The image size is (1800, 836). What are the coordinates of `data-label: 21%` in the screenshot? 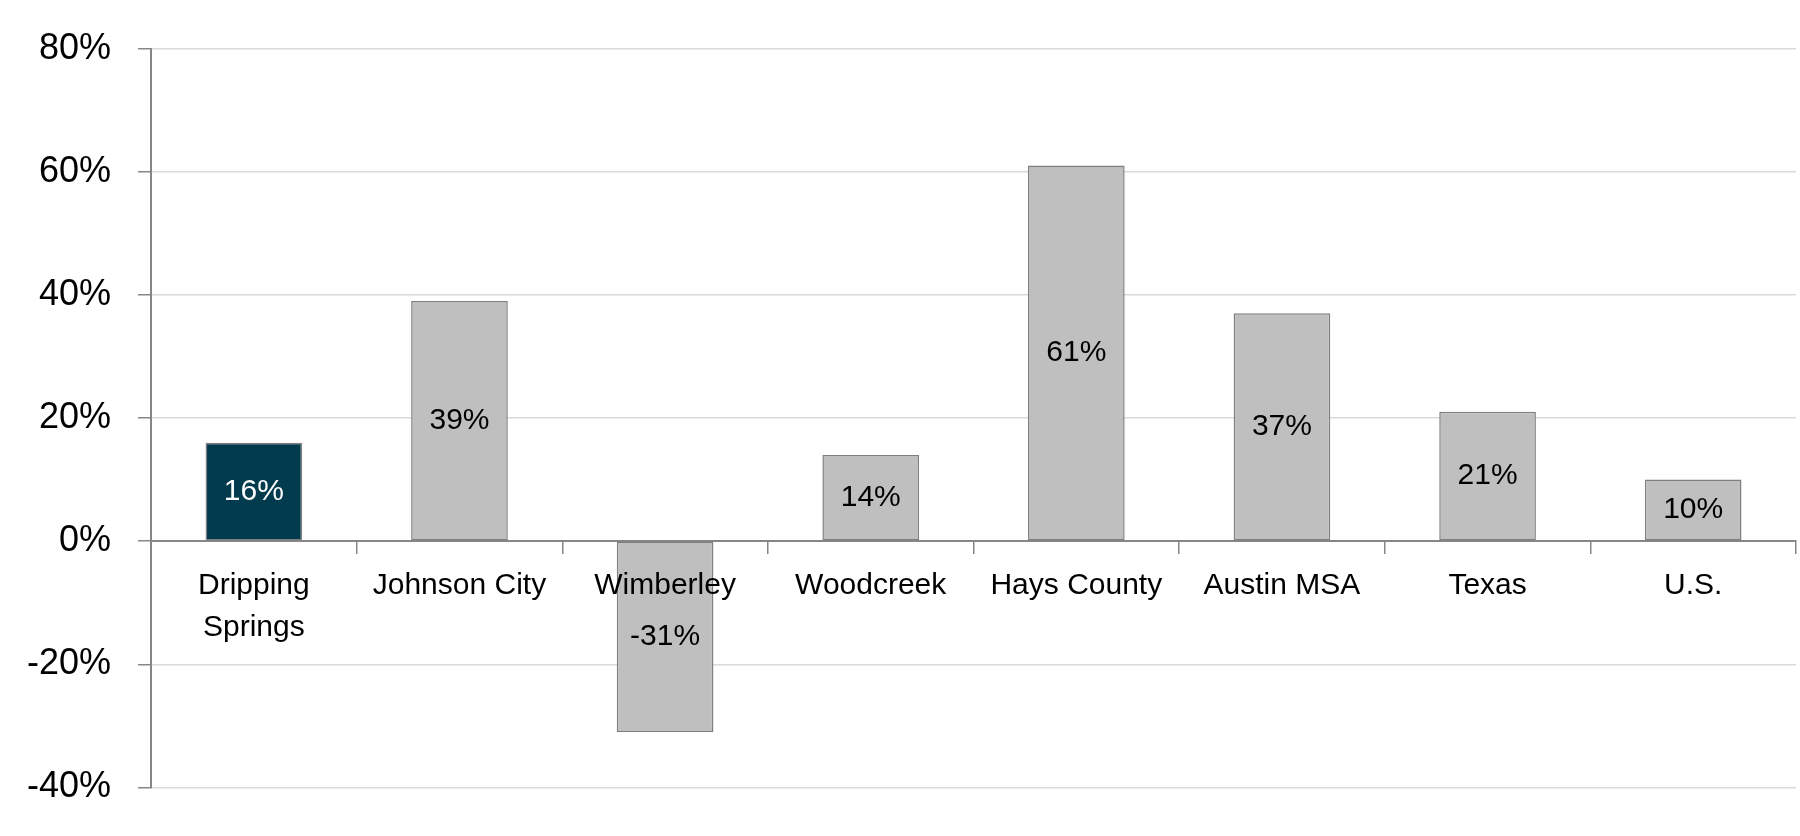 It's located at (1487, 474).